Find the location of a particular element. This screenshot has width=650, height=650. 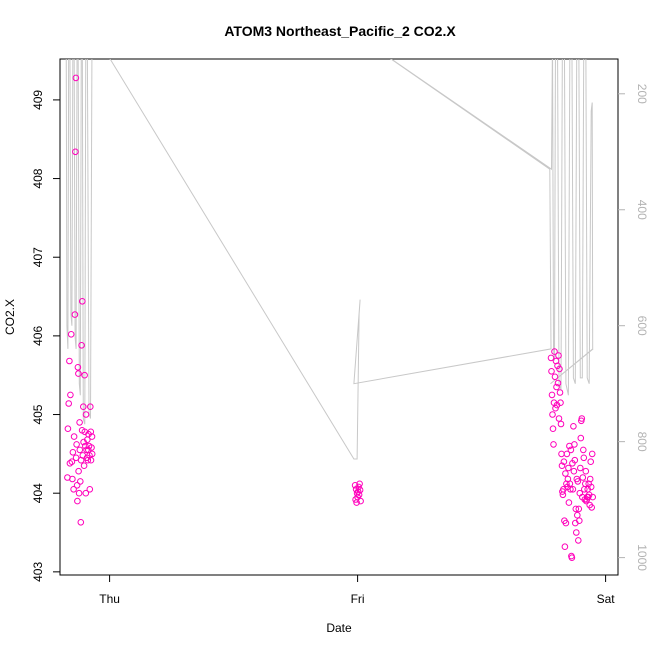

x-tick-label: Thu is located at coordinates (109, 599).